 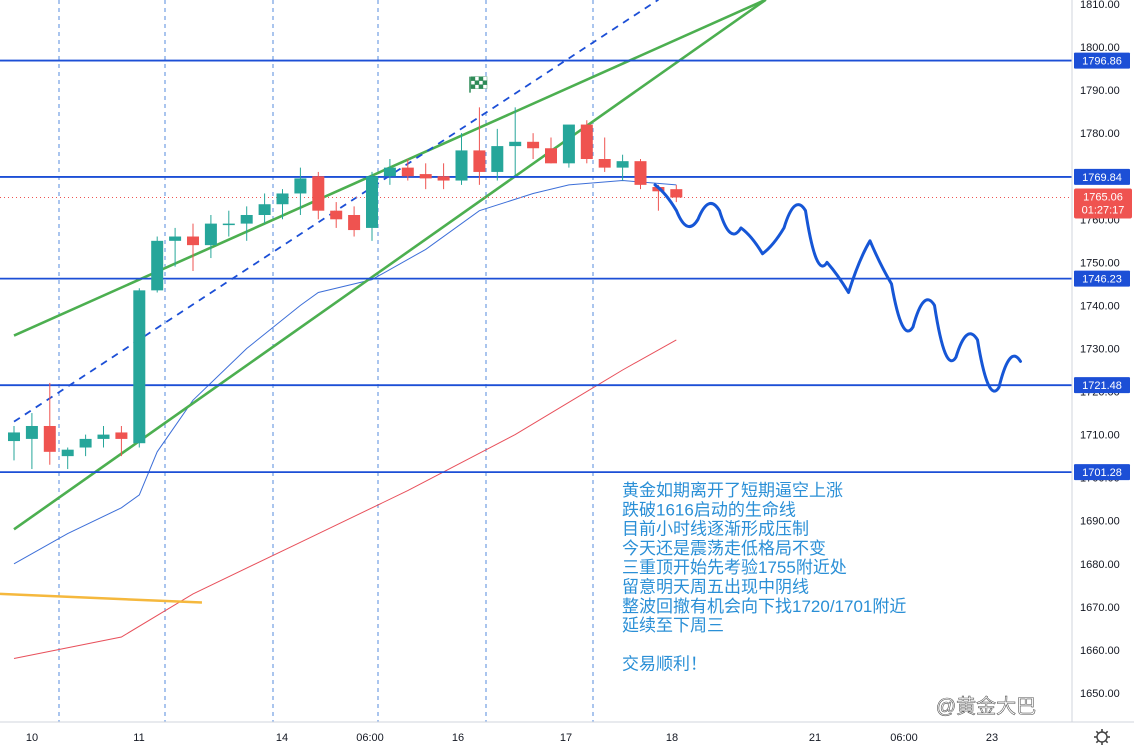 I want to click on level-price-label: 1796.86, so click(x=1102, y=62).